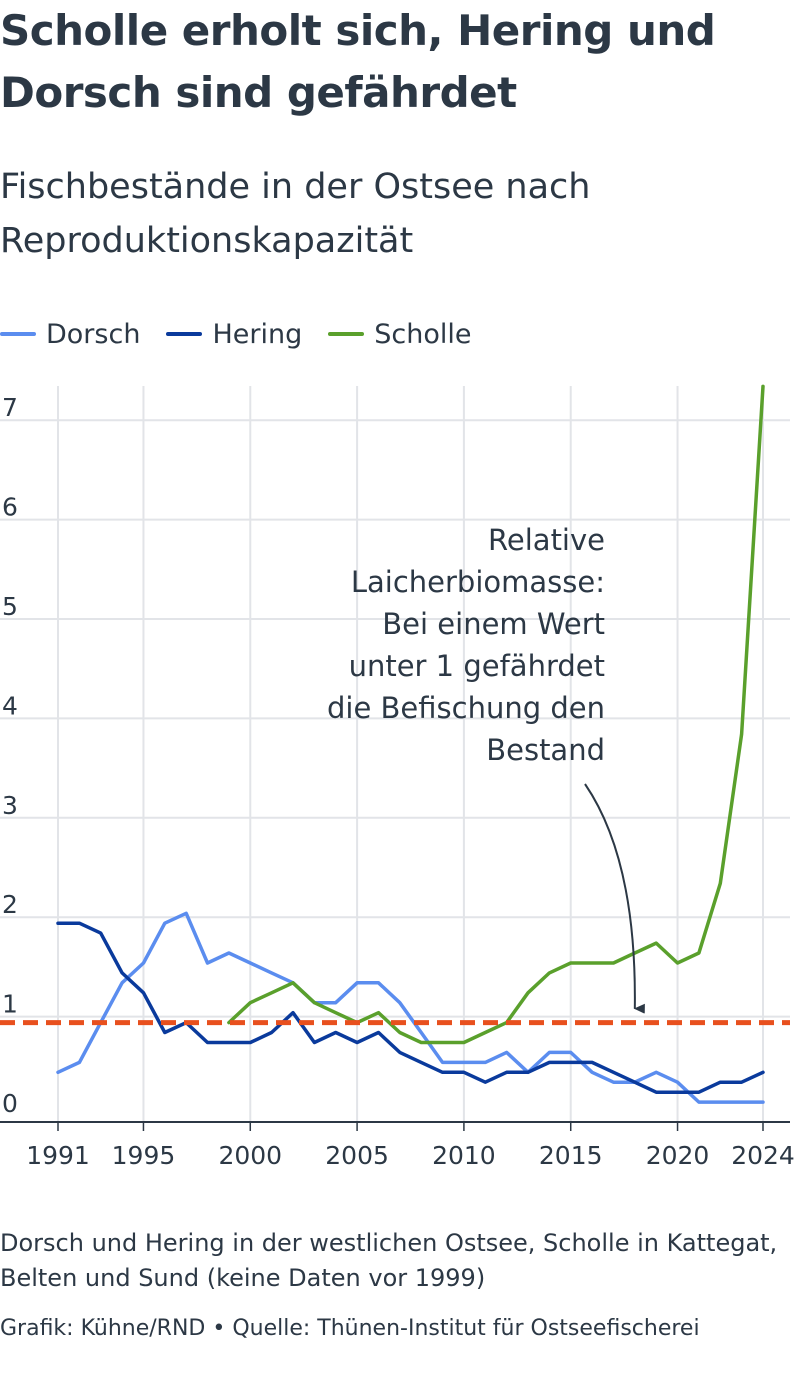  I want to click on x-tick-label: 2024, so click(763, 1155).